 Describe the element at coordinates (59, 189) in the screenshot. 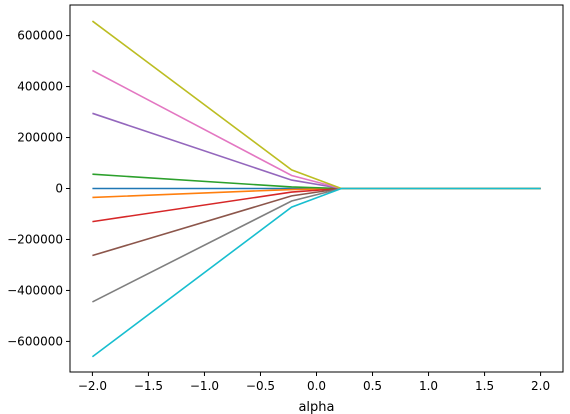

I see `y-tick-label: 0` at that location.